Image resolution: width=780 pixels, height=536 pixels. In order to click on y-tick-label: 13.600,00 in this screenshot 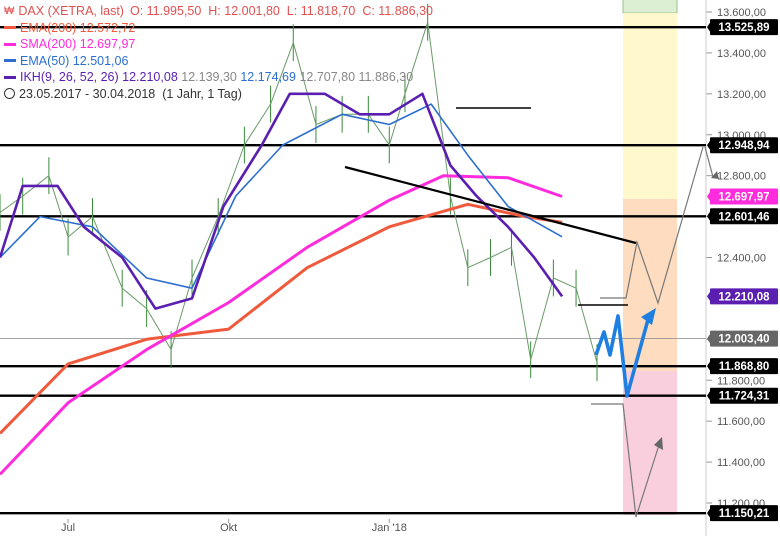, I will do `click(741, 13)`.